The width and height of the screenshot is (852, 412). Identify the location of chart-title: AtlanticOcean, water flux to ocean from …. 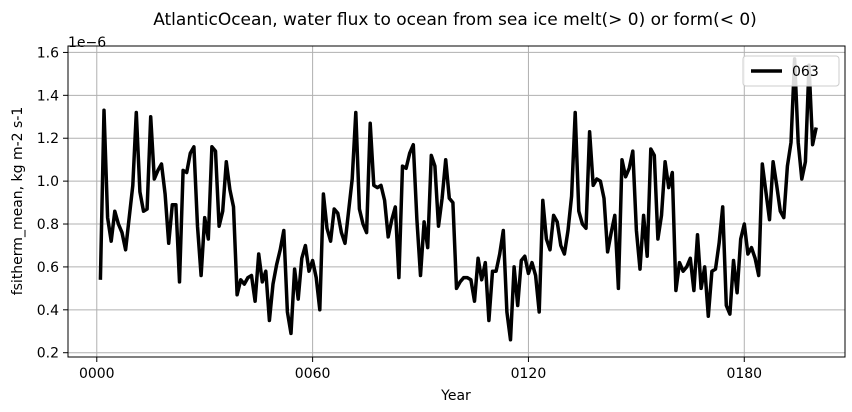
(455, 20).